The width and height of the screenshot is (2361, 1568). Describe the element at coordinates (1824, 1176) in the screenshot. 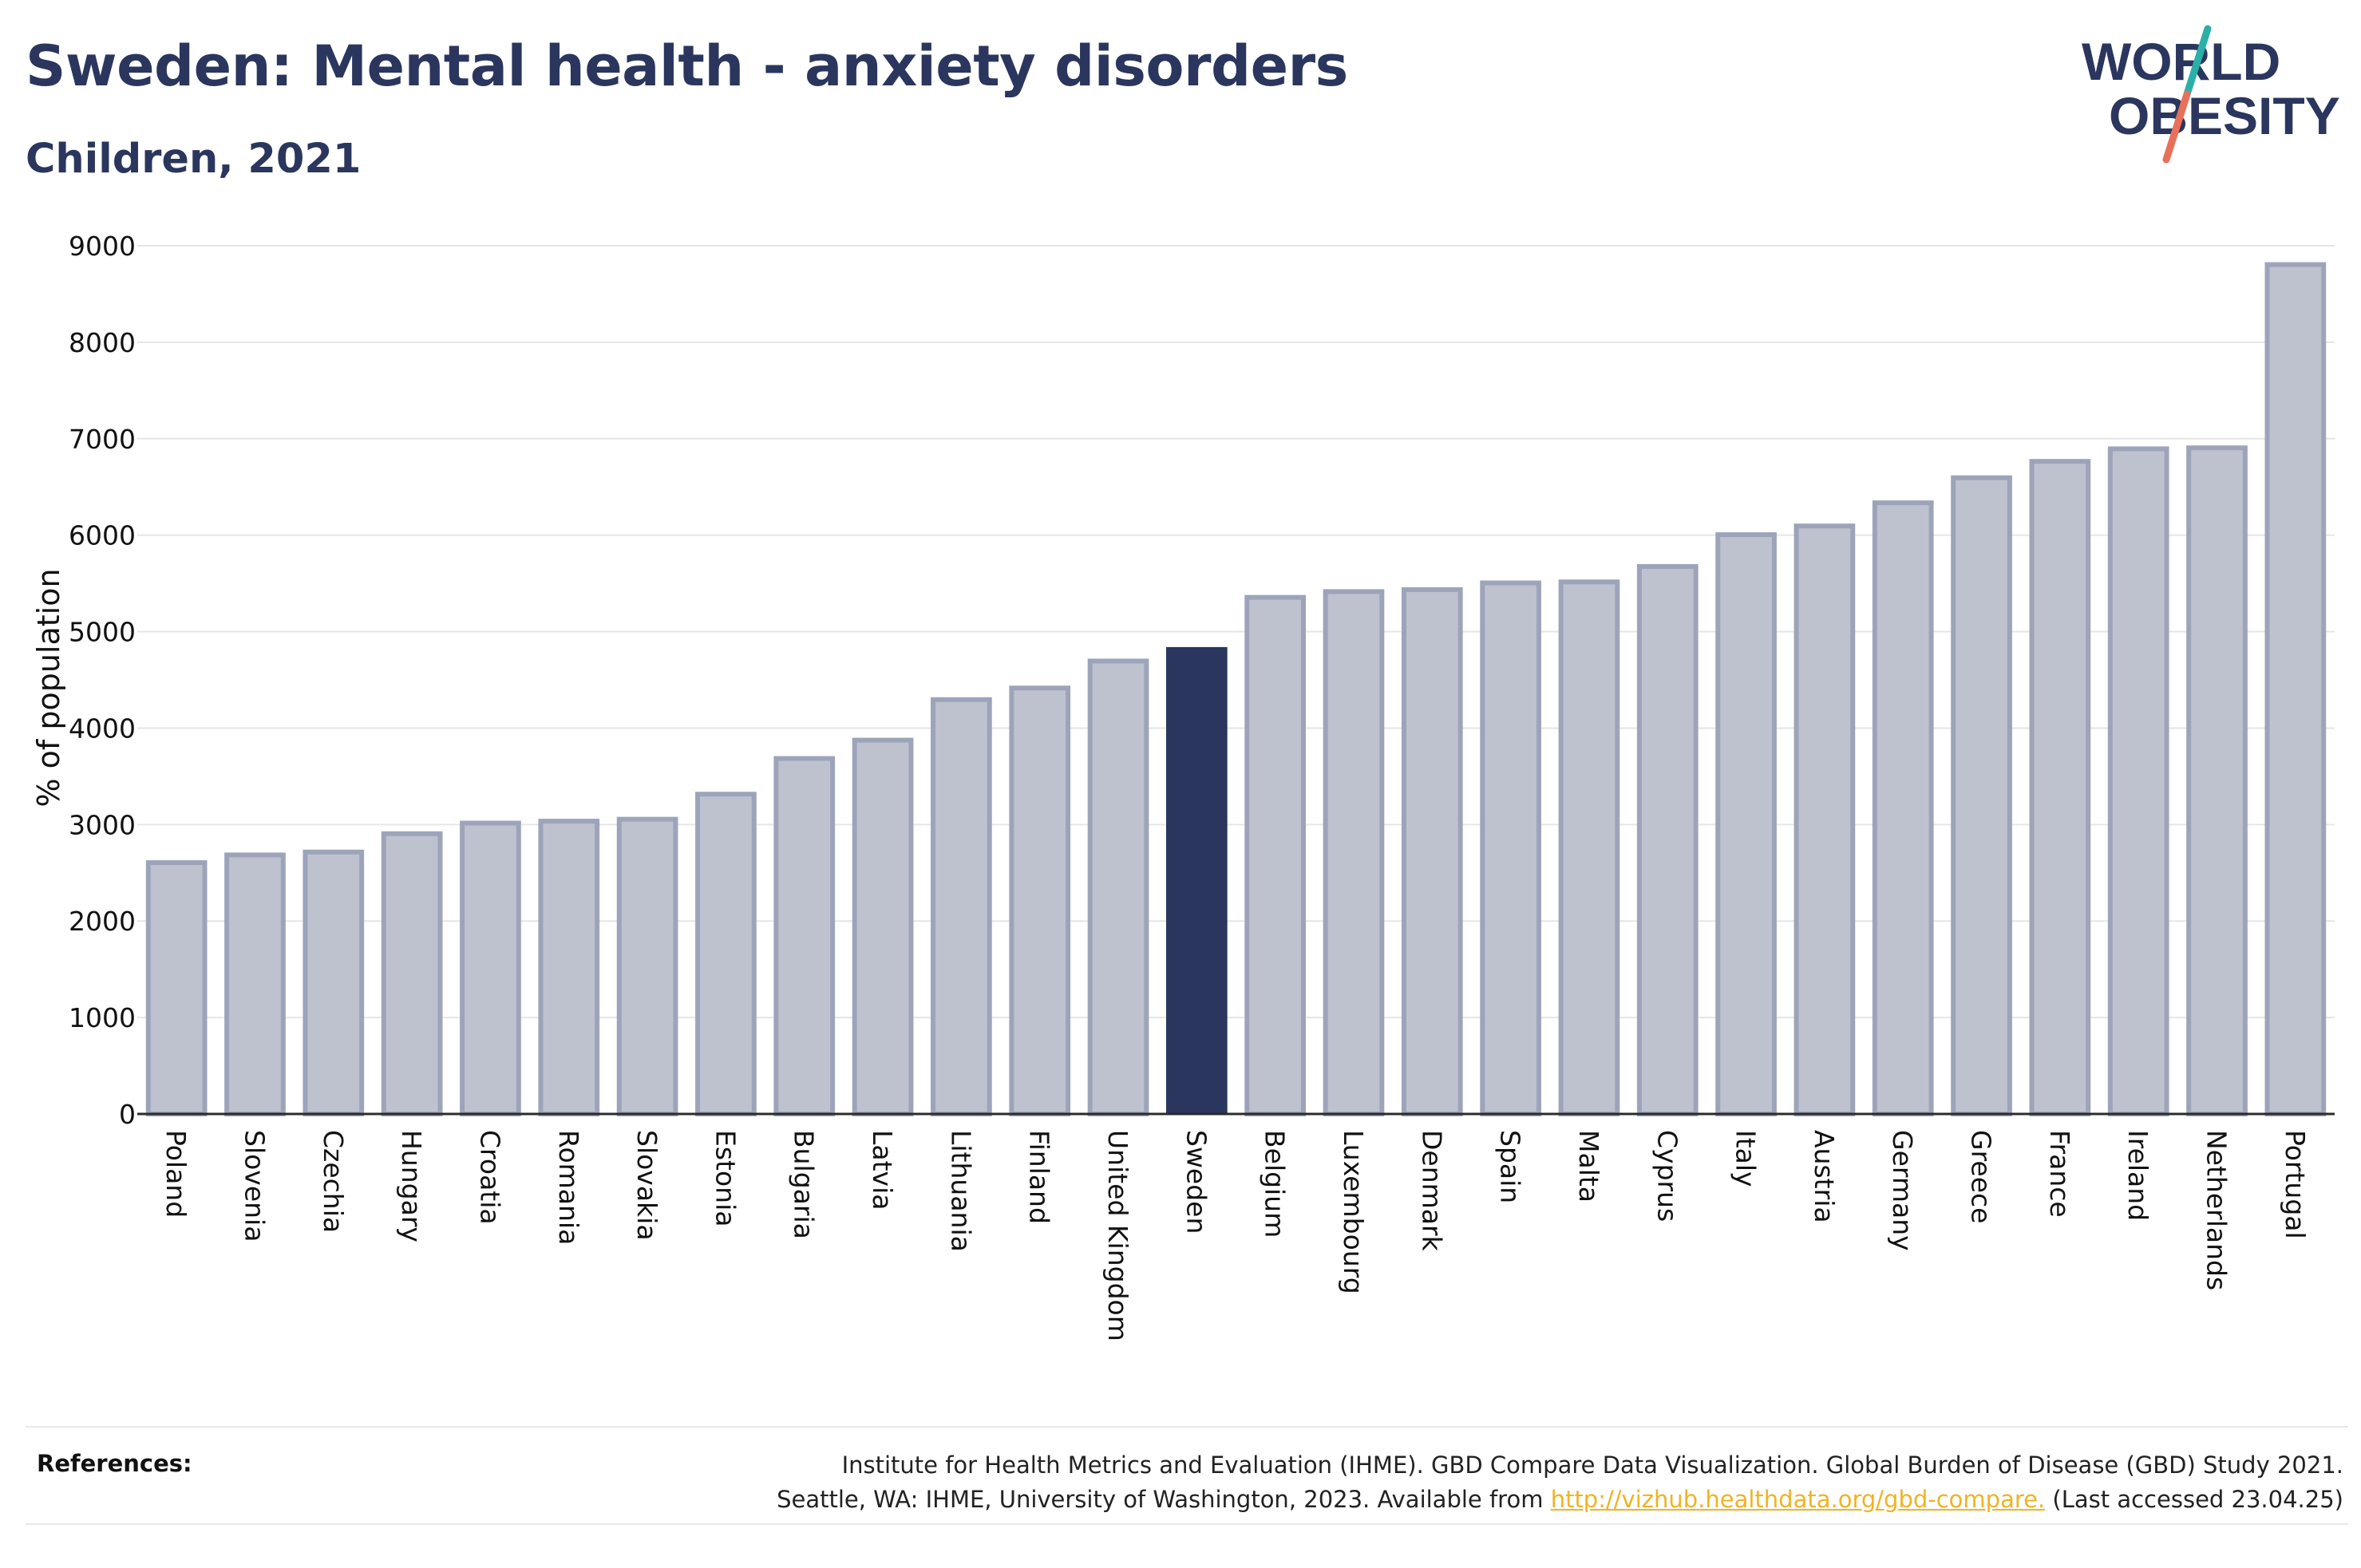

I see `x-tick-label-austria: Austria` at that location.